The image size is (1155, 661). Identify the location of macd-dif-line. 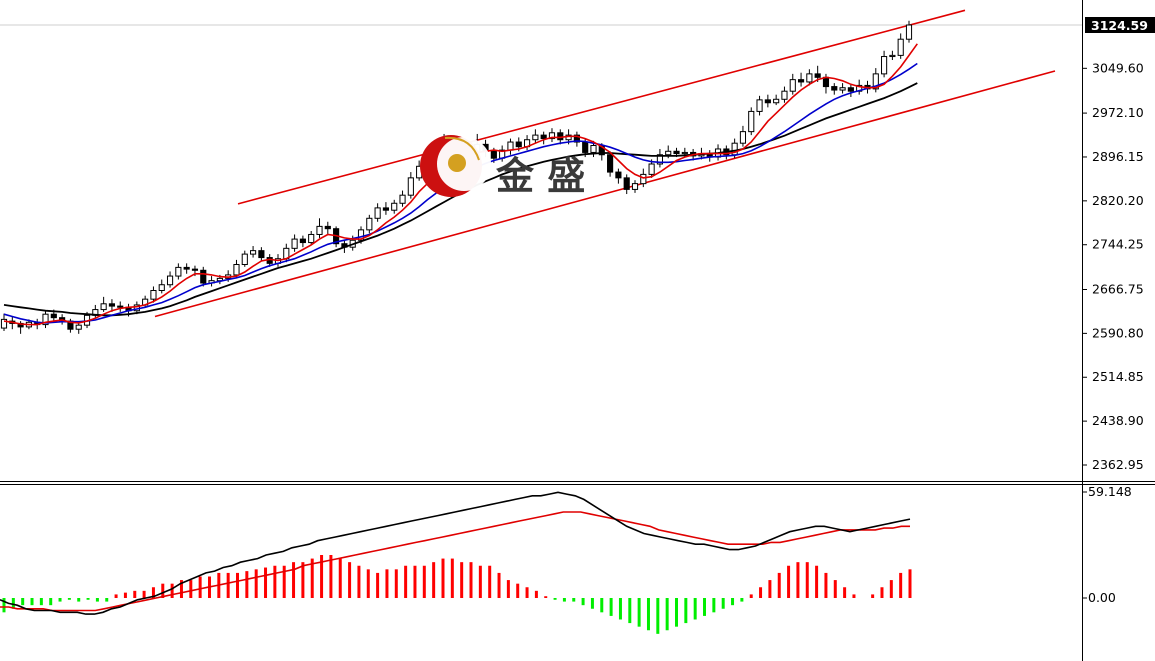
(455, 553).